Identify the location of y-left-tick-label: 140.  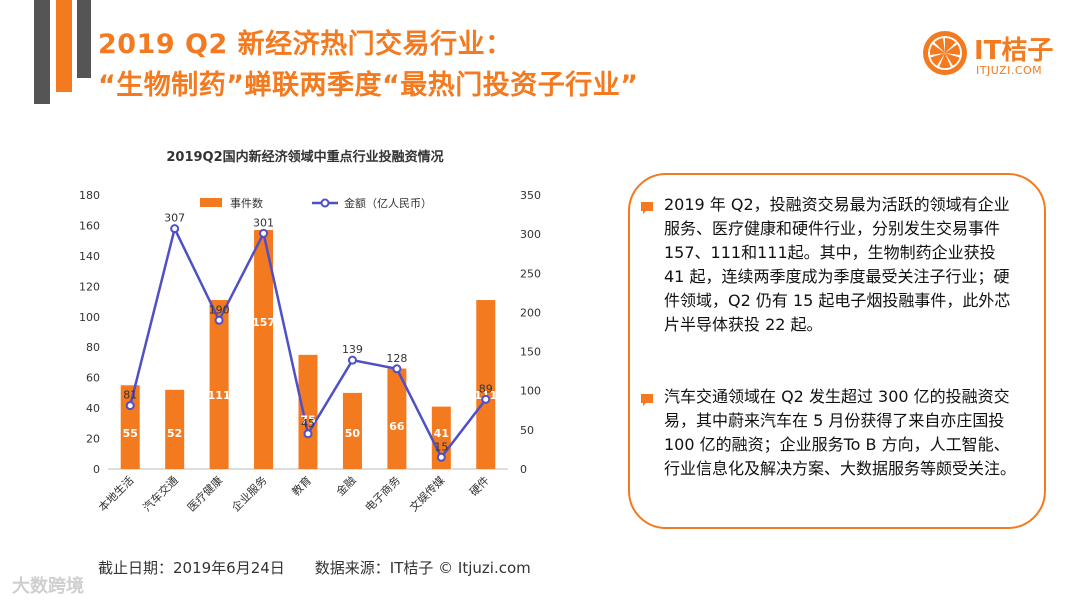
(89, 256).